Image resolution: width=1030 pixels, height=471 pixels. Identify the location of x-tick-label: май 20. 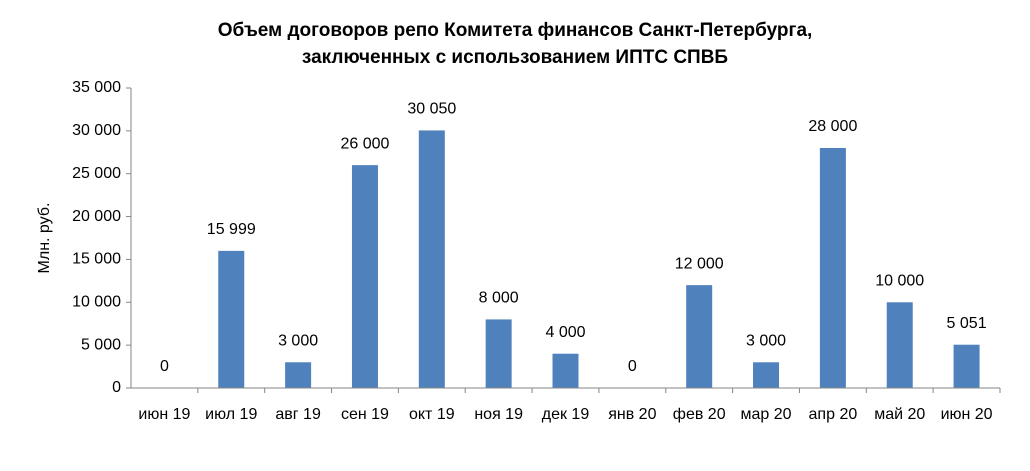
(899, 414).